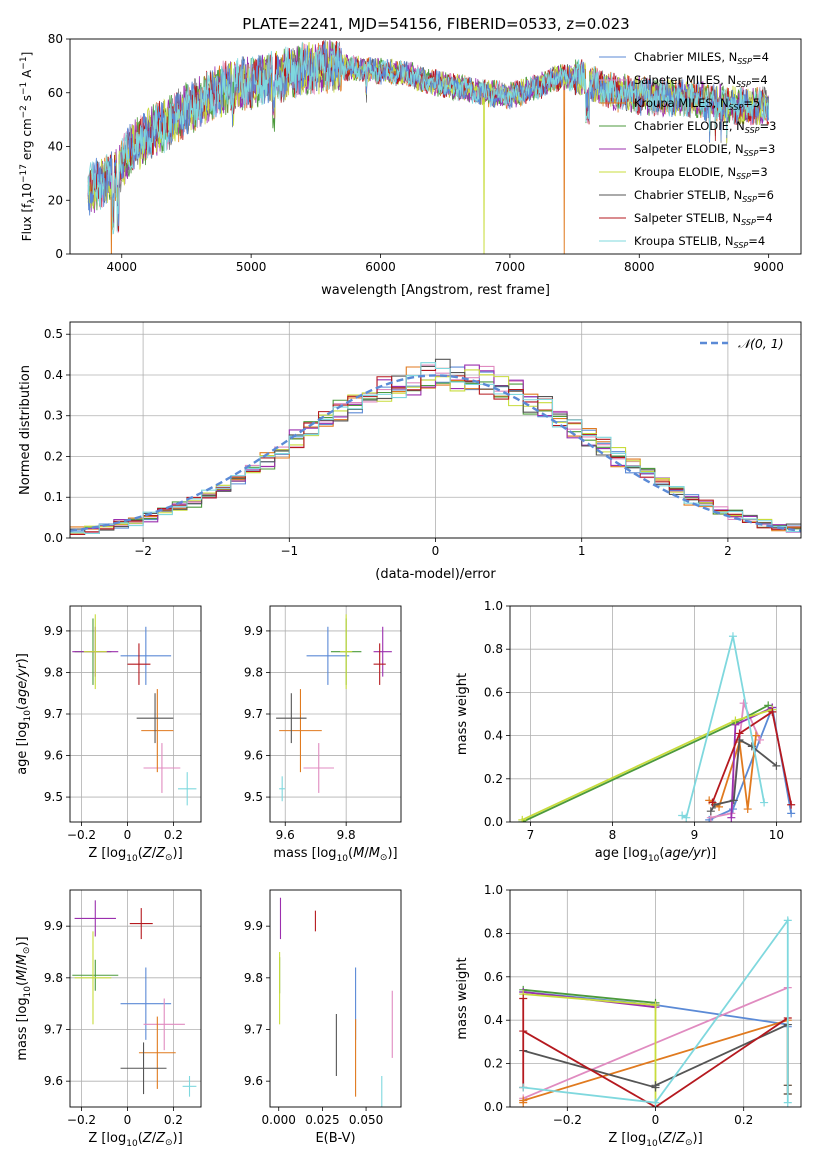 This screenshot has width=819, height=1170. I want to click on y-tick-label: 1.0, so click(493, 606).